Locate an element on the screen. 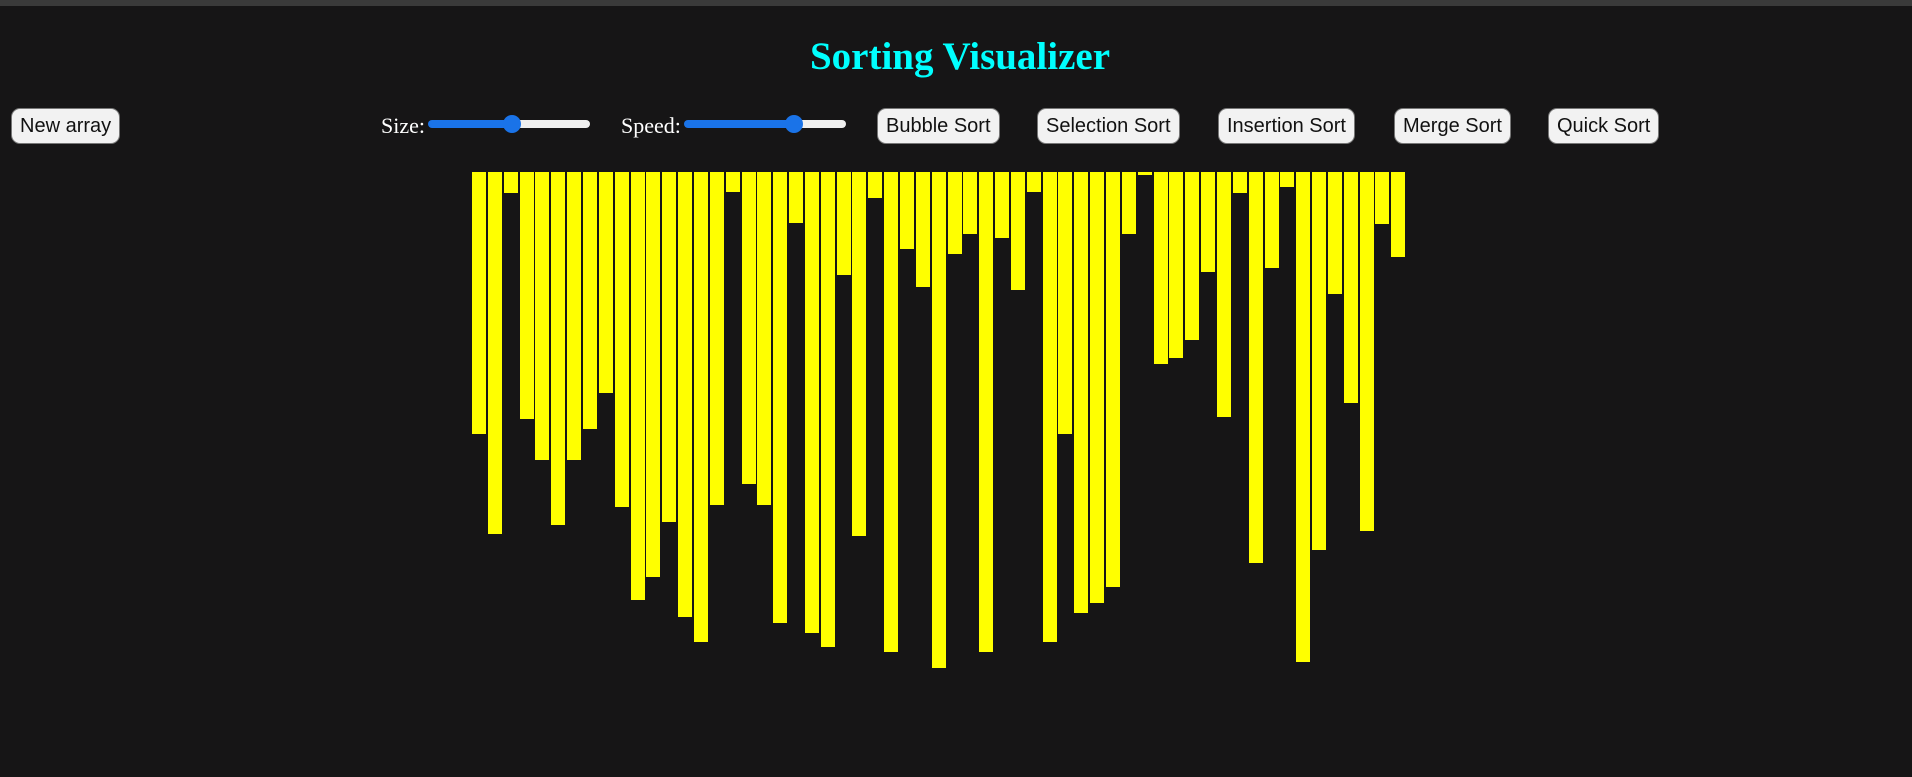 The image size is (1912, 777). page-title: Sorting Visualizer is located at coordinates (960, 56).